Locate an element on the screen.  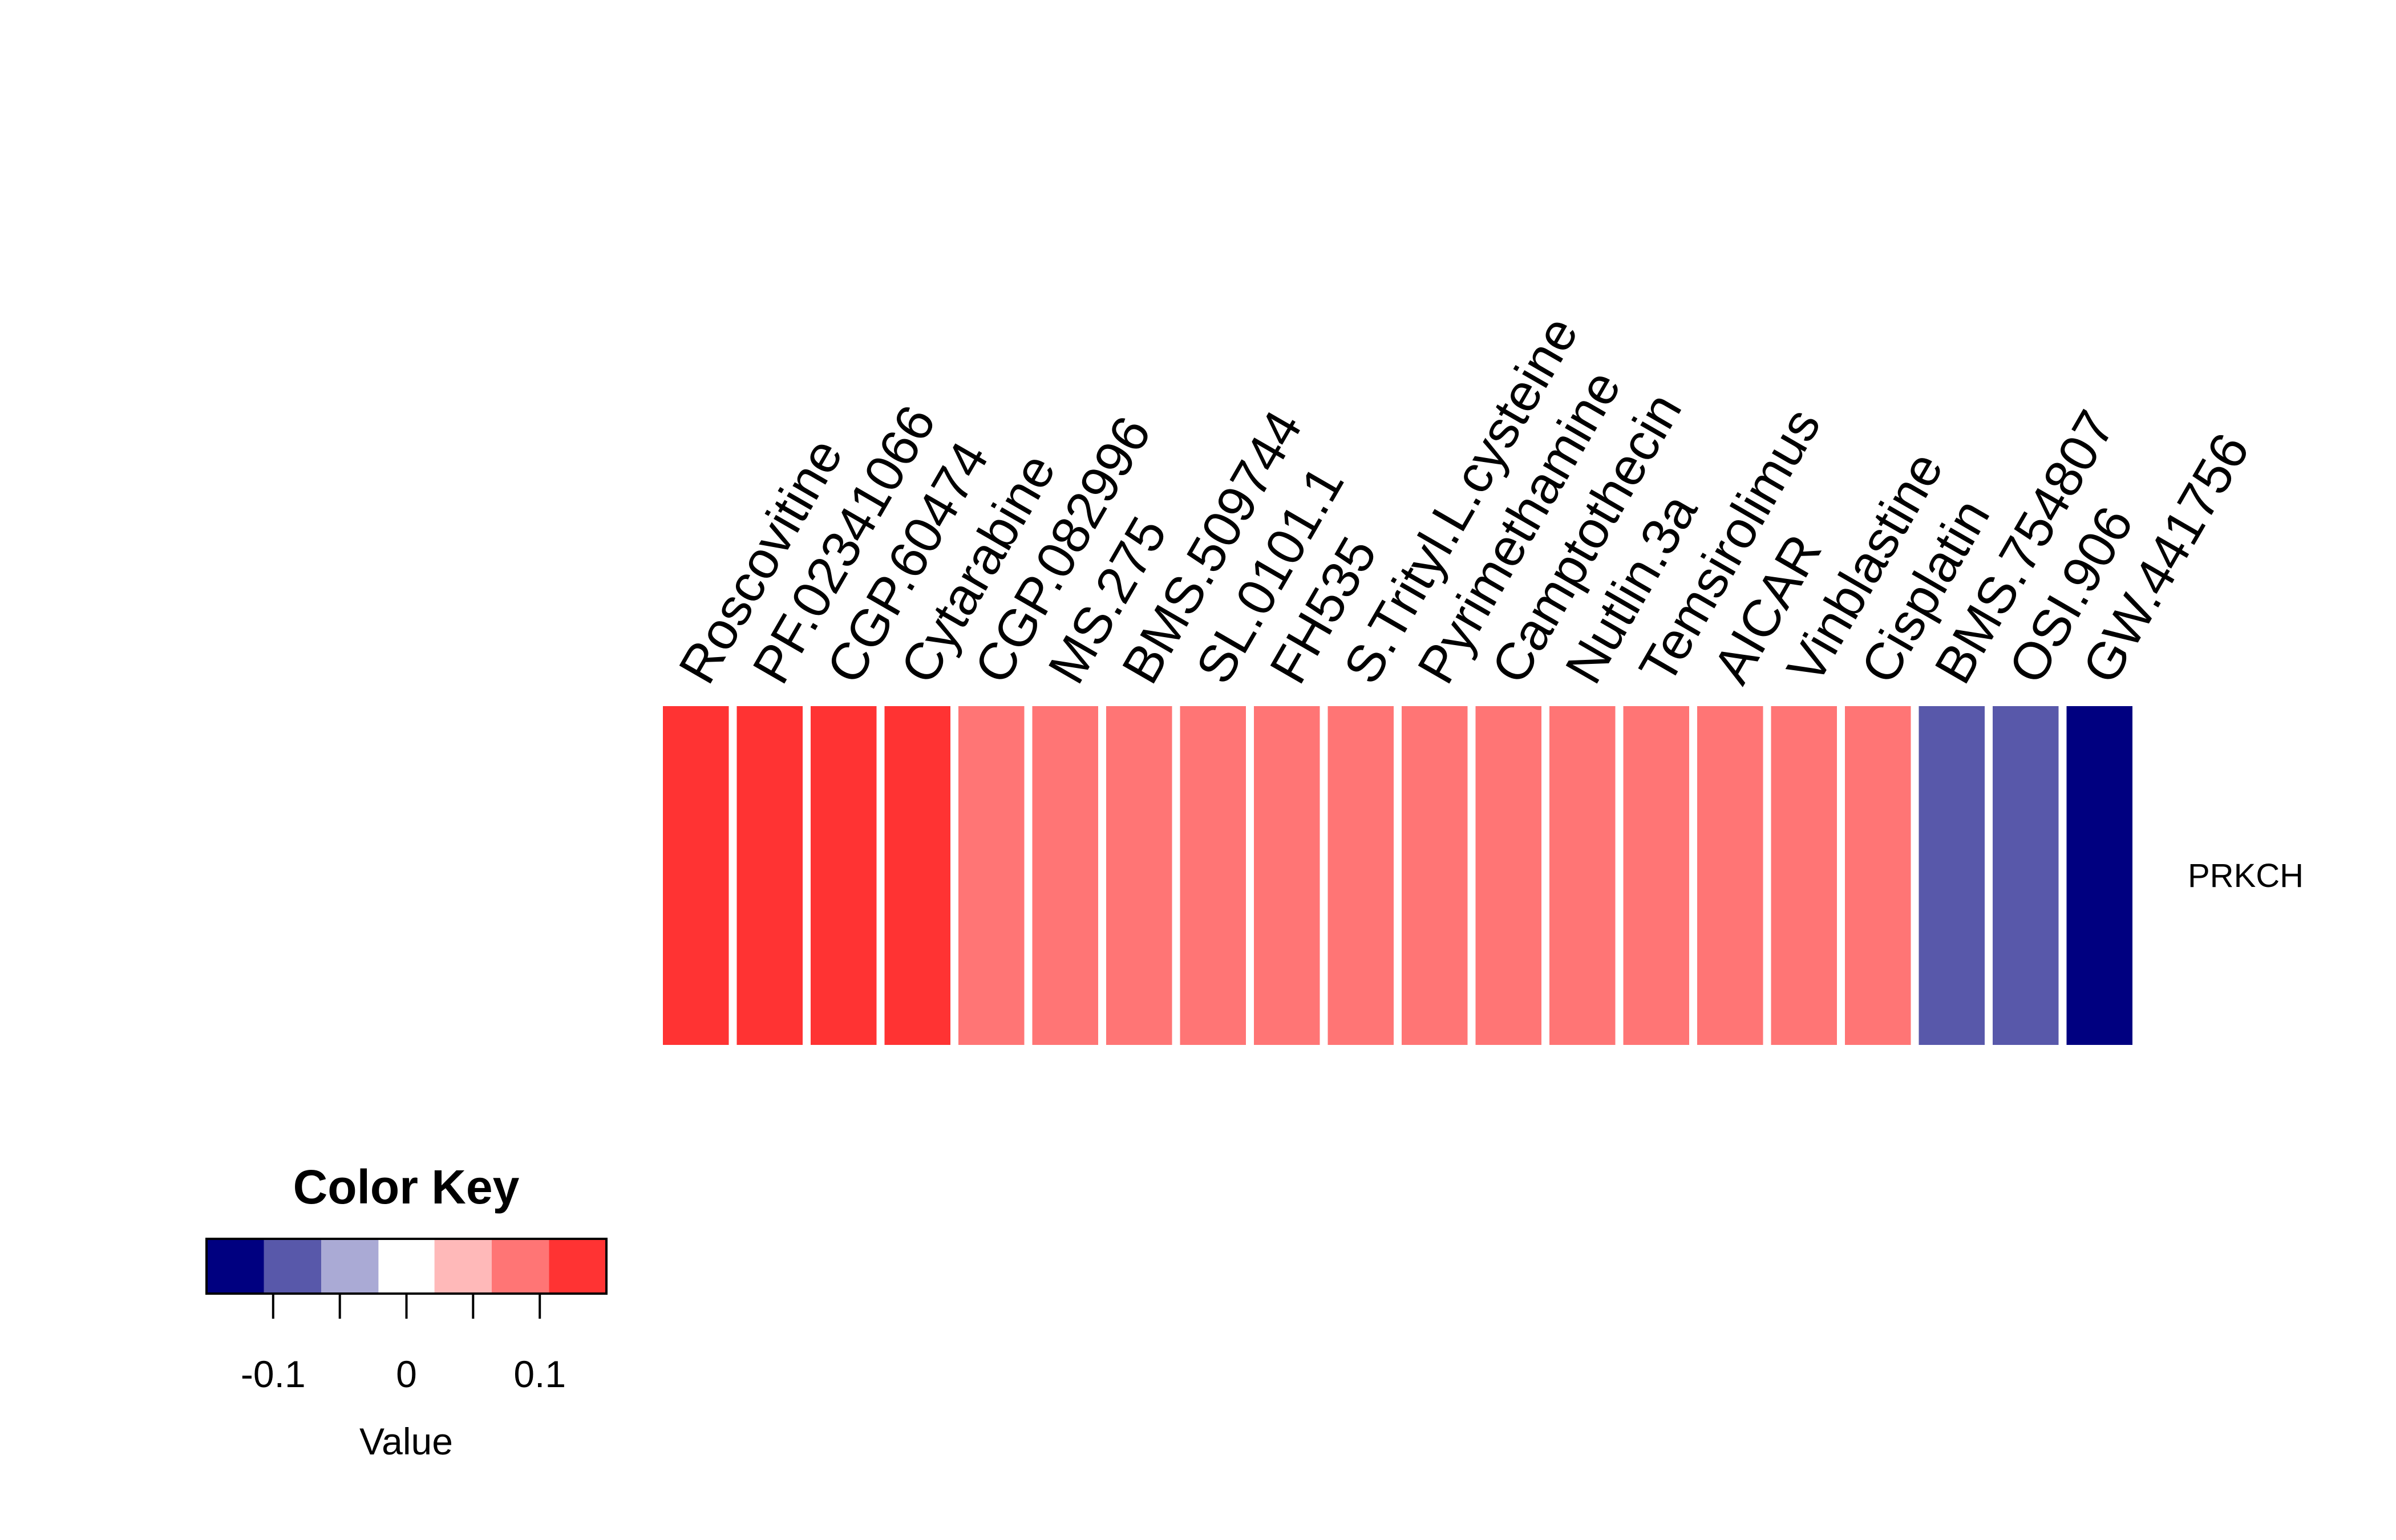
row-label: PRKCH is located at coordinates (2246, 876).